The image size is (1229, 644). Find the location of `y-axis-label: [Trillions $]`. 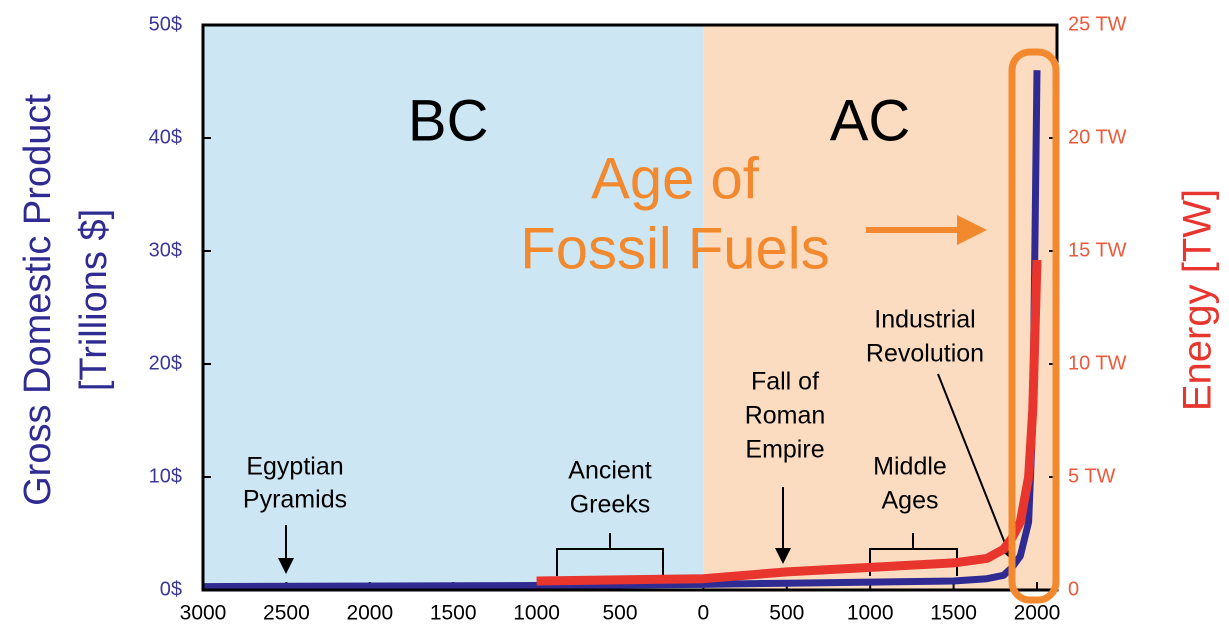

y-axis-label: [Trillions $] is located at coordinates (94, 300).